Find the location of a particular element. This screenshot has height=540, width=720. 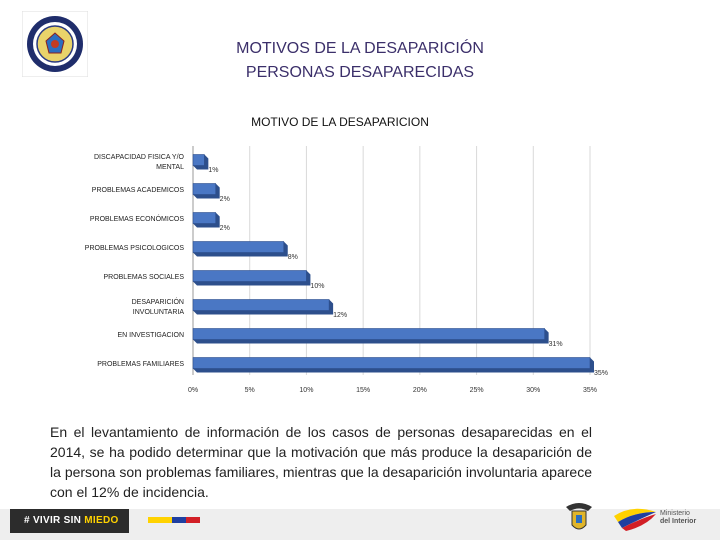

category-label: PROBLEMAS ECONÓMICOS is located at coordinates (137, 218).